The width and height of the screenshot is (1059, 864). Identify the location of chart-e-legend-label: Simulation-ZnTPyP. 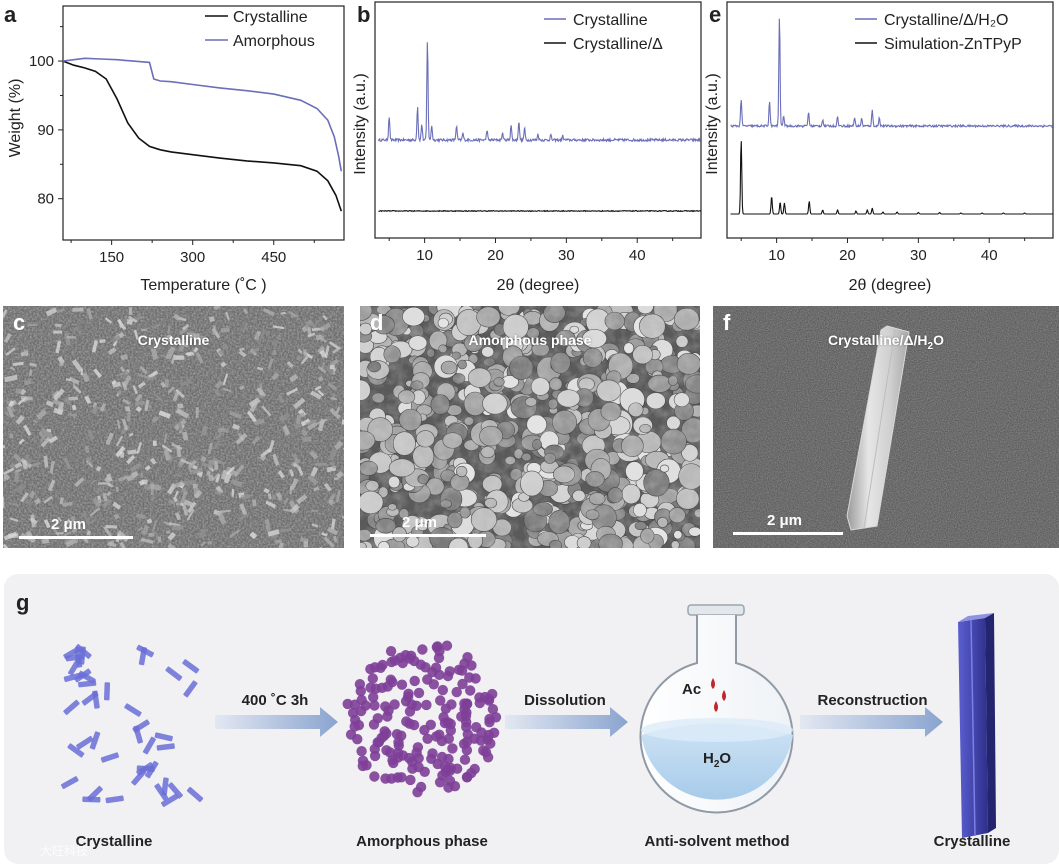
(953, 44).